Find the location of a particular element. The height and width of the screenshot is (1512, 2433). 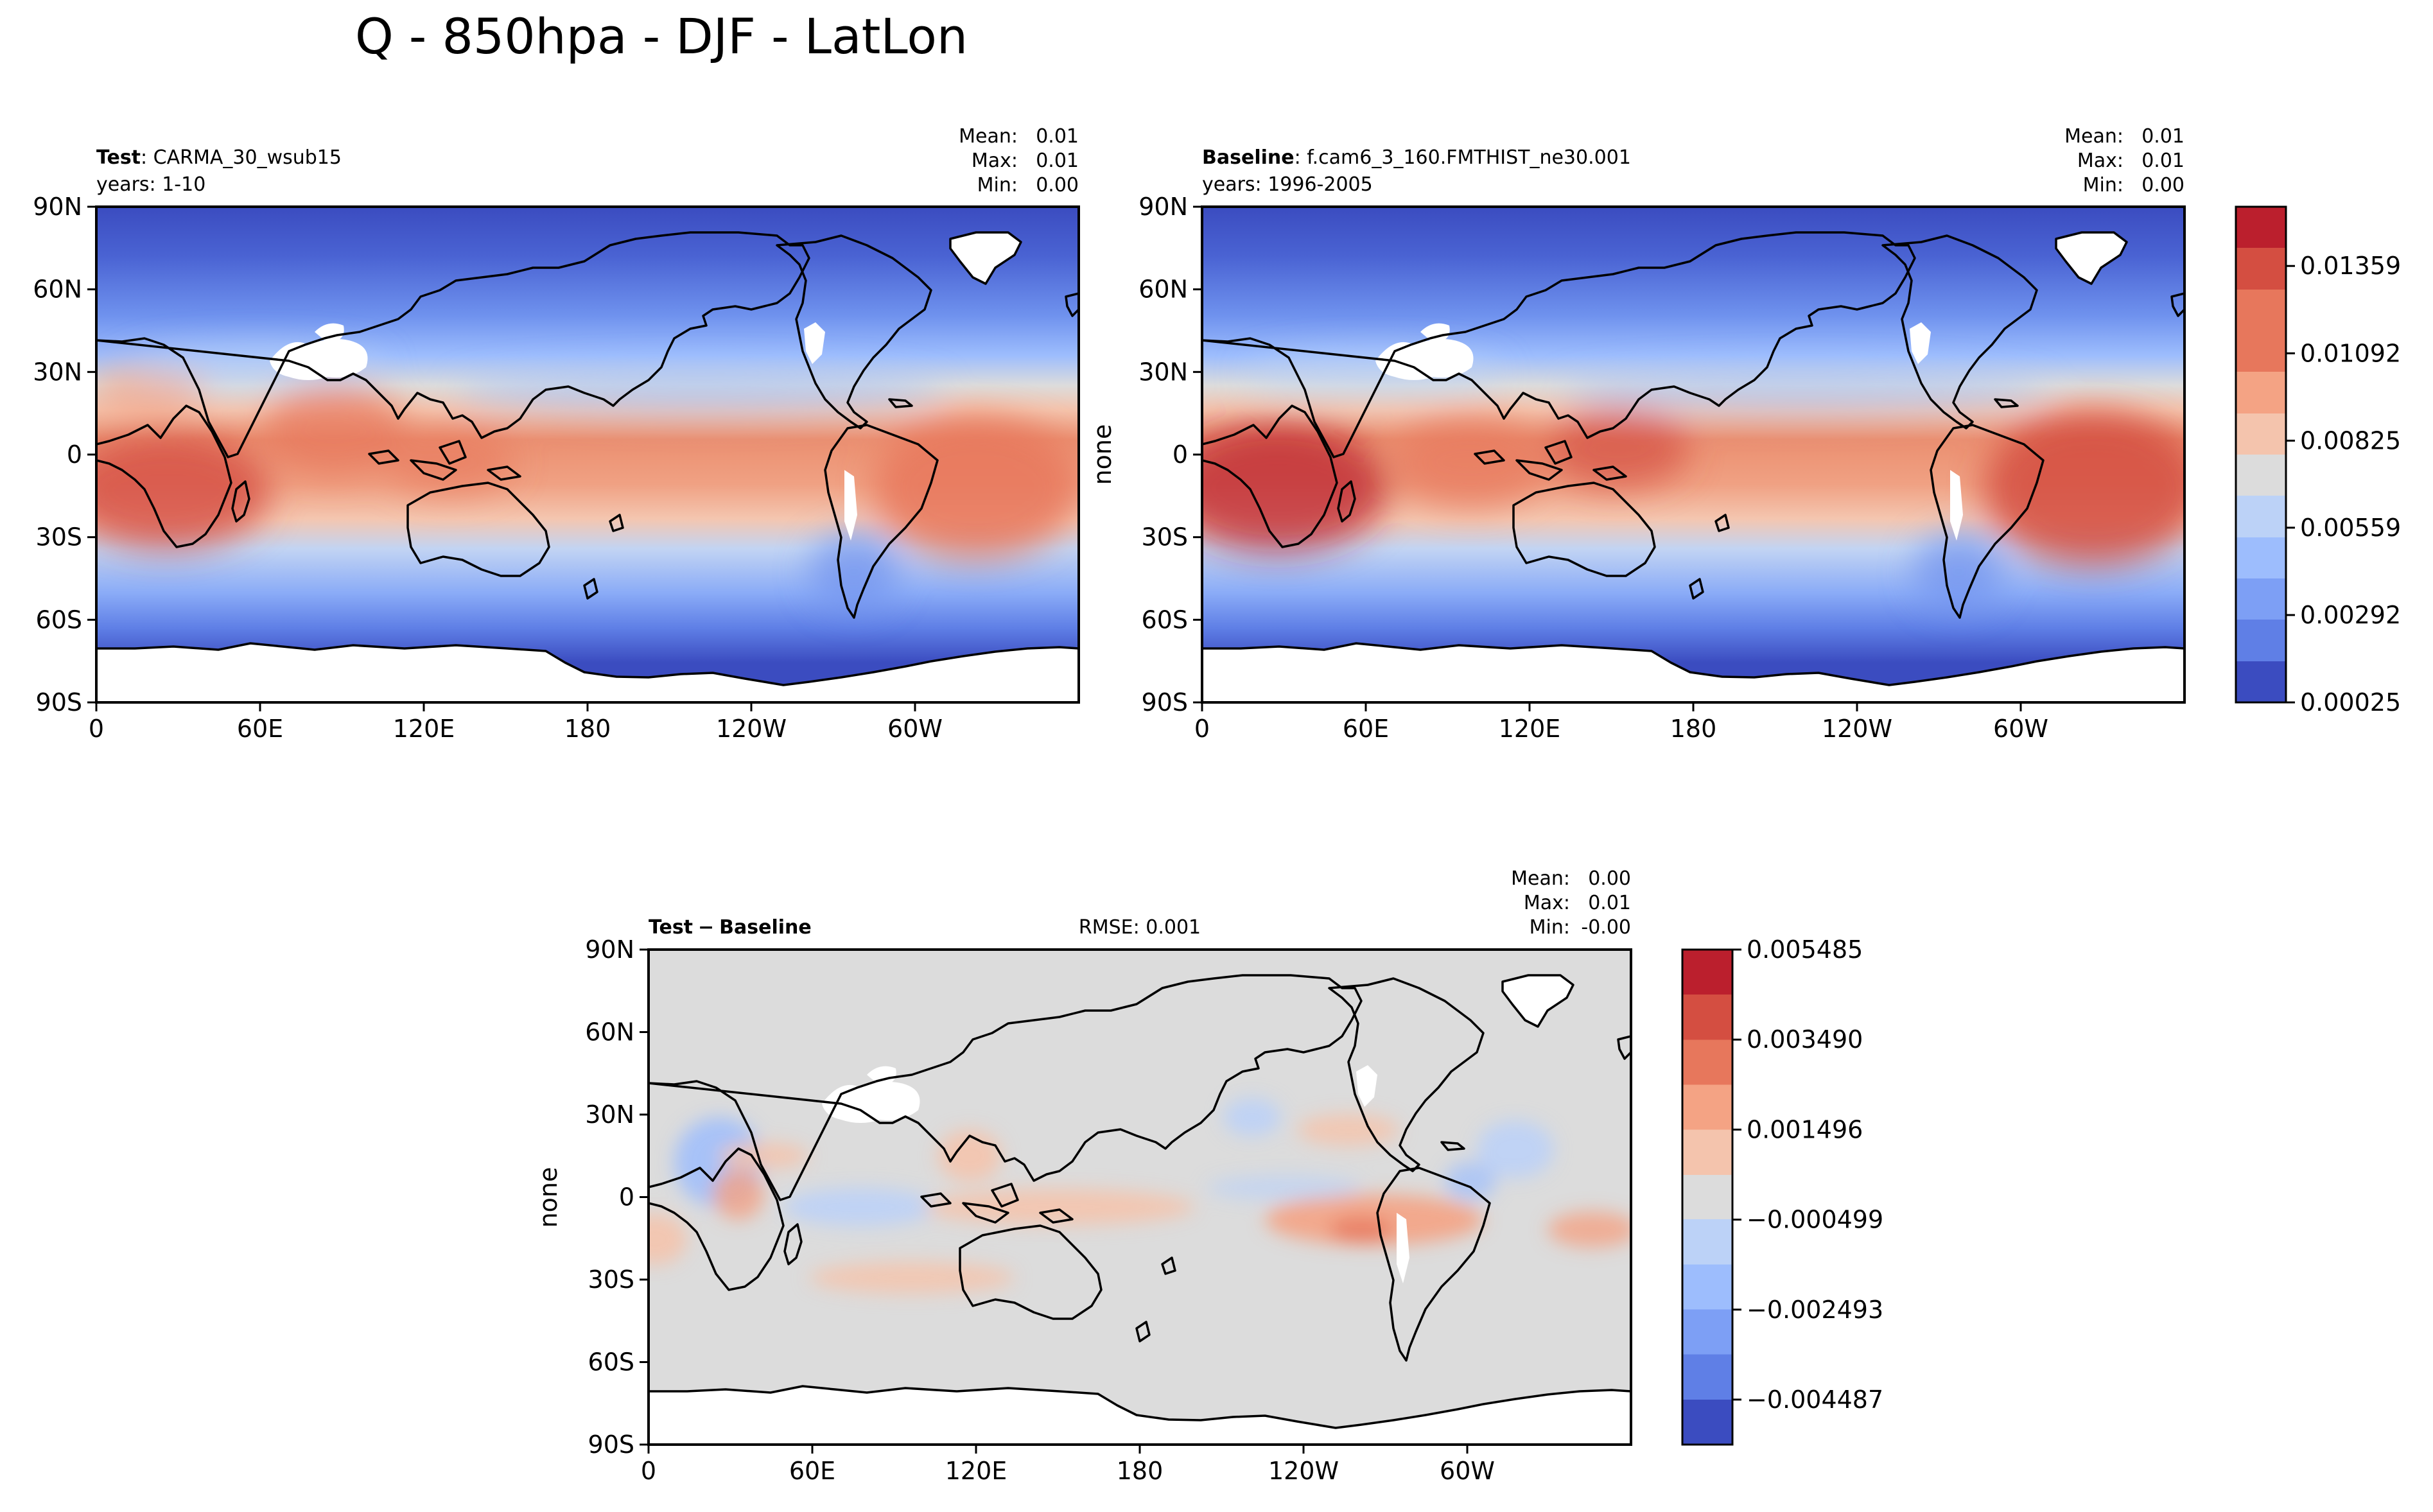

svg-text:Test−Baseline: Test − Baseline is located at coordinates (730, 927).